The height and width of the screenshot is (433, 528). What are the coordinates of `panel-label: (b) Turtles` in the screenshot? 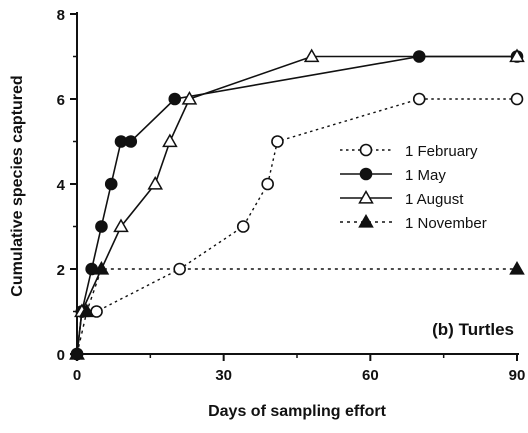 It's located at (473, 329).